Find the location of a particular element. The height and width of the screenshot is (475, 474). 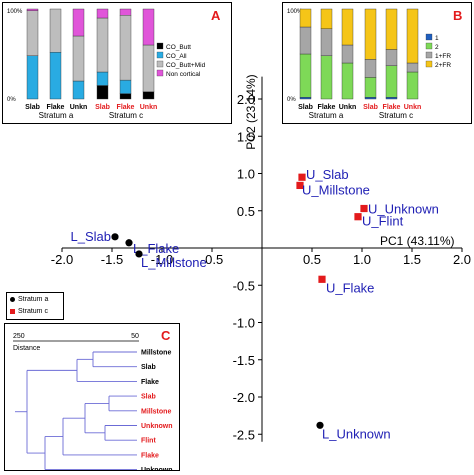

x-tick-label: -2.0 is located at coordinates (62, 259).